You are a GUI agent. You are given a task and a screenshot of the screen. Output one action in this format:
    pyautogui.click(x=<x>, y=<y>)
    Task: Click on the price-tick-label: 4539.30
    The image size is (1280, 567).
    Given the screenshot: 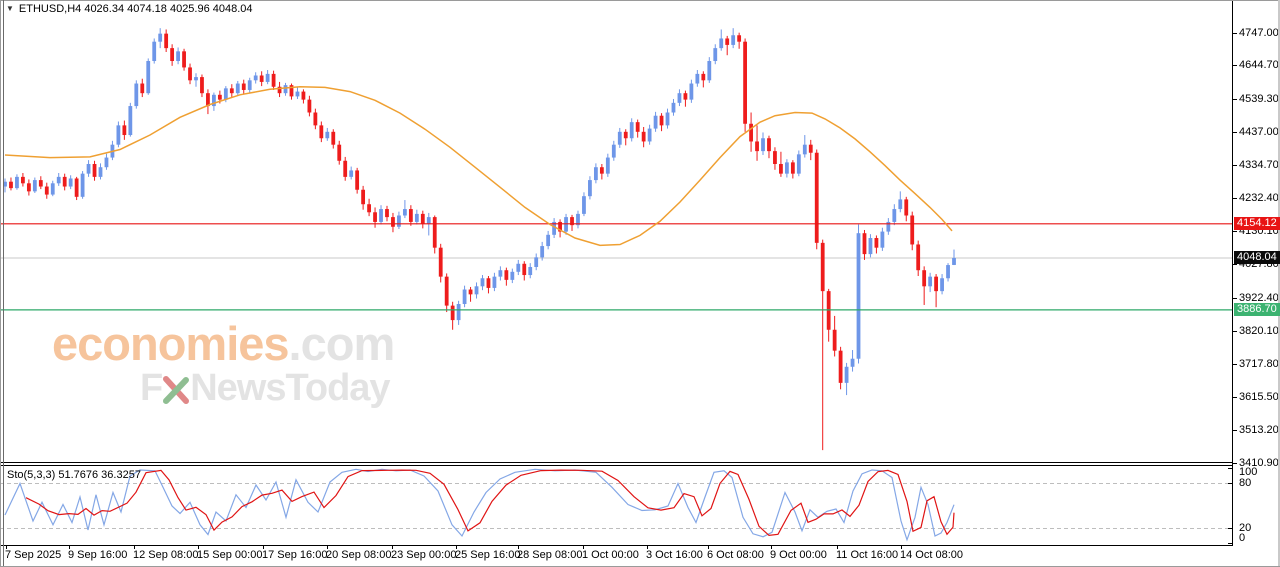 What is the action you would take?
    pyautogui.click(x=1259, y=99)
    